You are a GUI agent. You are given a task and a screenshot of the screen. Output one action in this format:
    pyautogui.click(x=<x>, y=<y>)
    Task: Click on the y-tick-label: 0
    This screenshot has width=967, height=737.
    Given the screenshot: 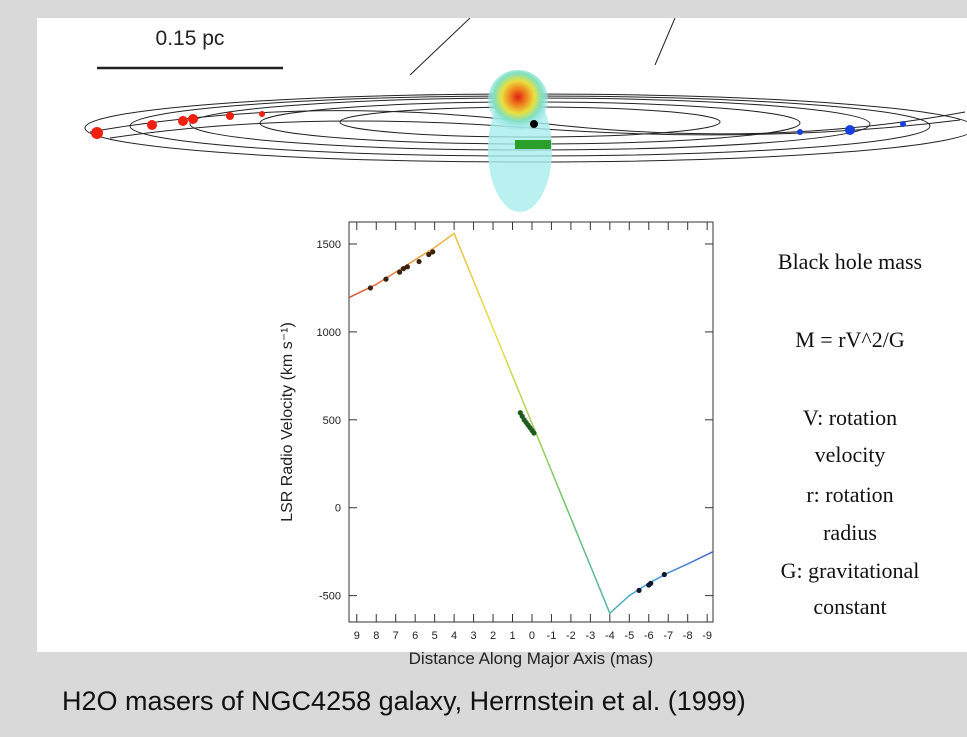 What is the action you would take?
    pyautogui.click(x=338, y=509)
    